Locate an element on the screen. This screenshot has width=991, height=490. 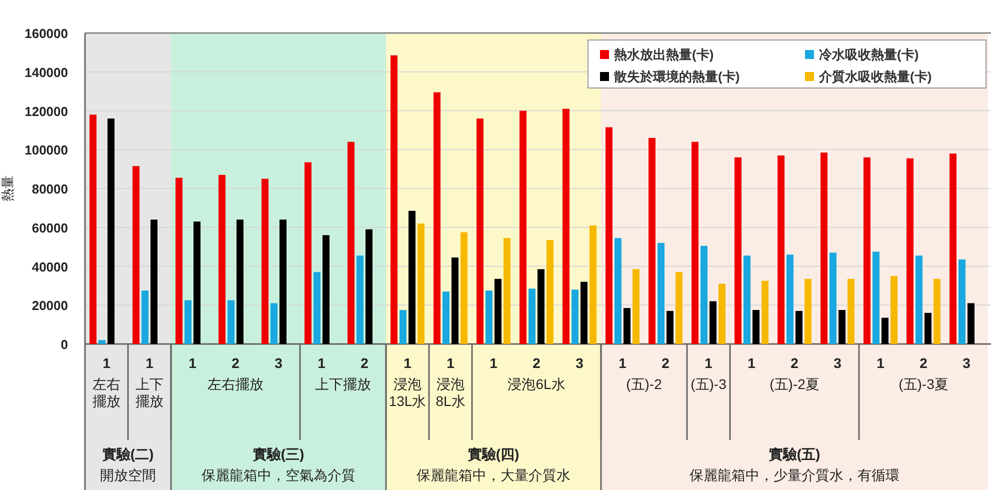
text: 保麗龍箱中，空氣為介質 is located at coordinates (278, 475).